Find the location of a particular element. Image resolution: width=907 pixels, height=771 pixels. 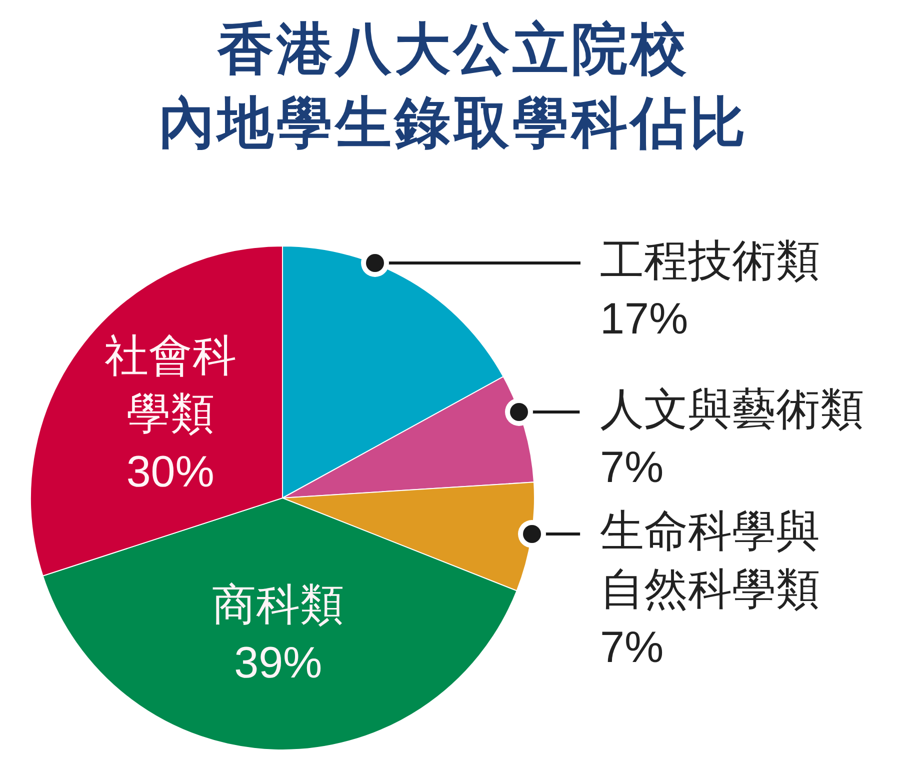

slice-label: 社會科學類 is located at coordinates (170, 385).